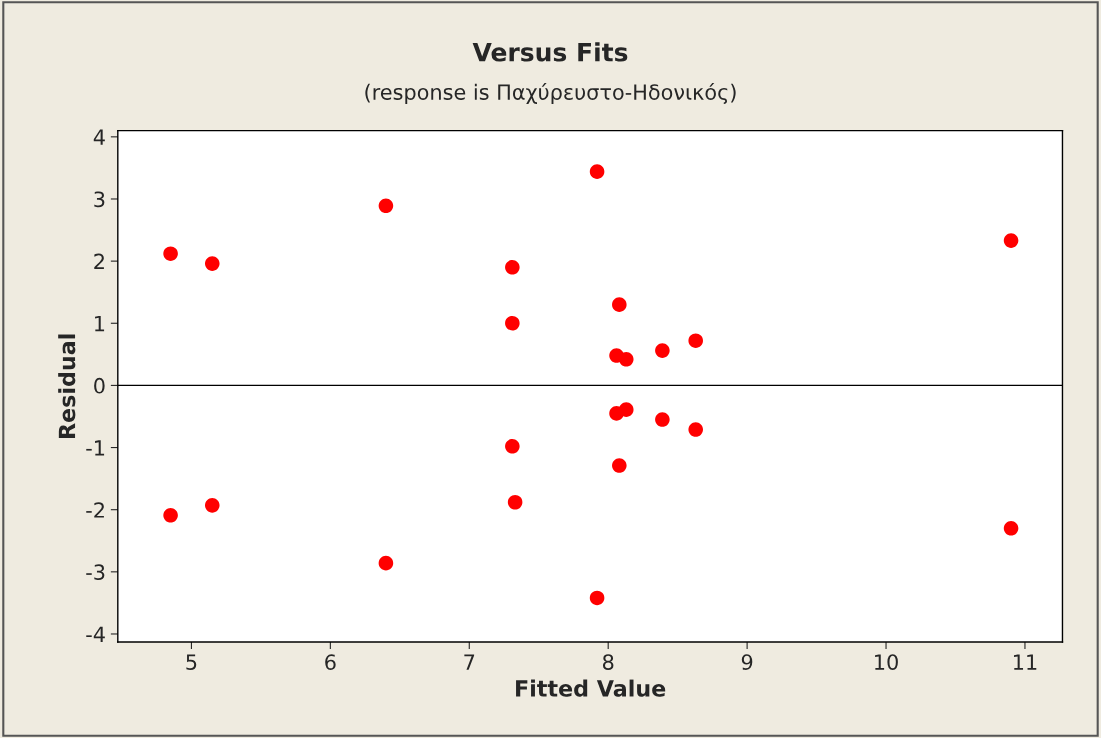  Describe the element at coordinates (747, 662) in the screenshot. I see `x-tick-label: 9` at that location.